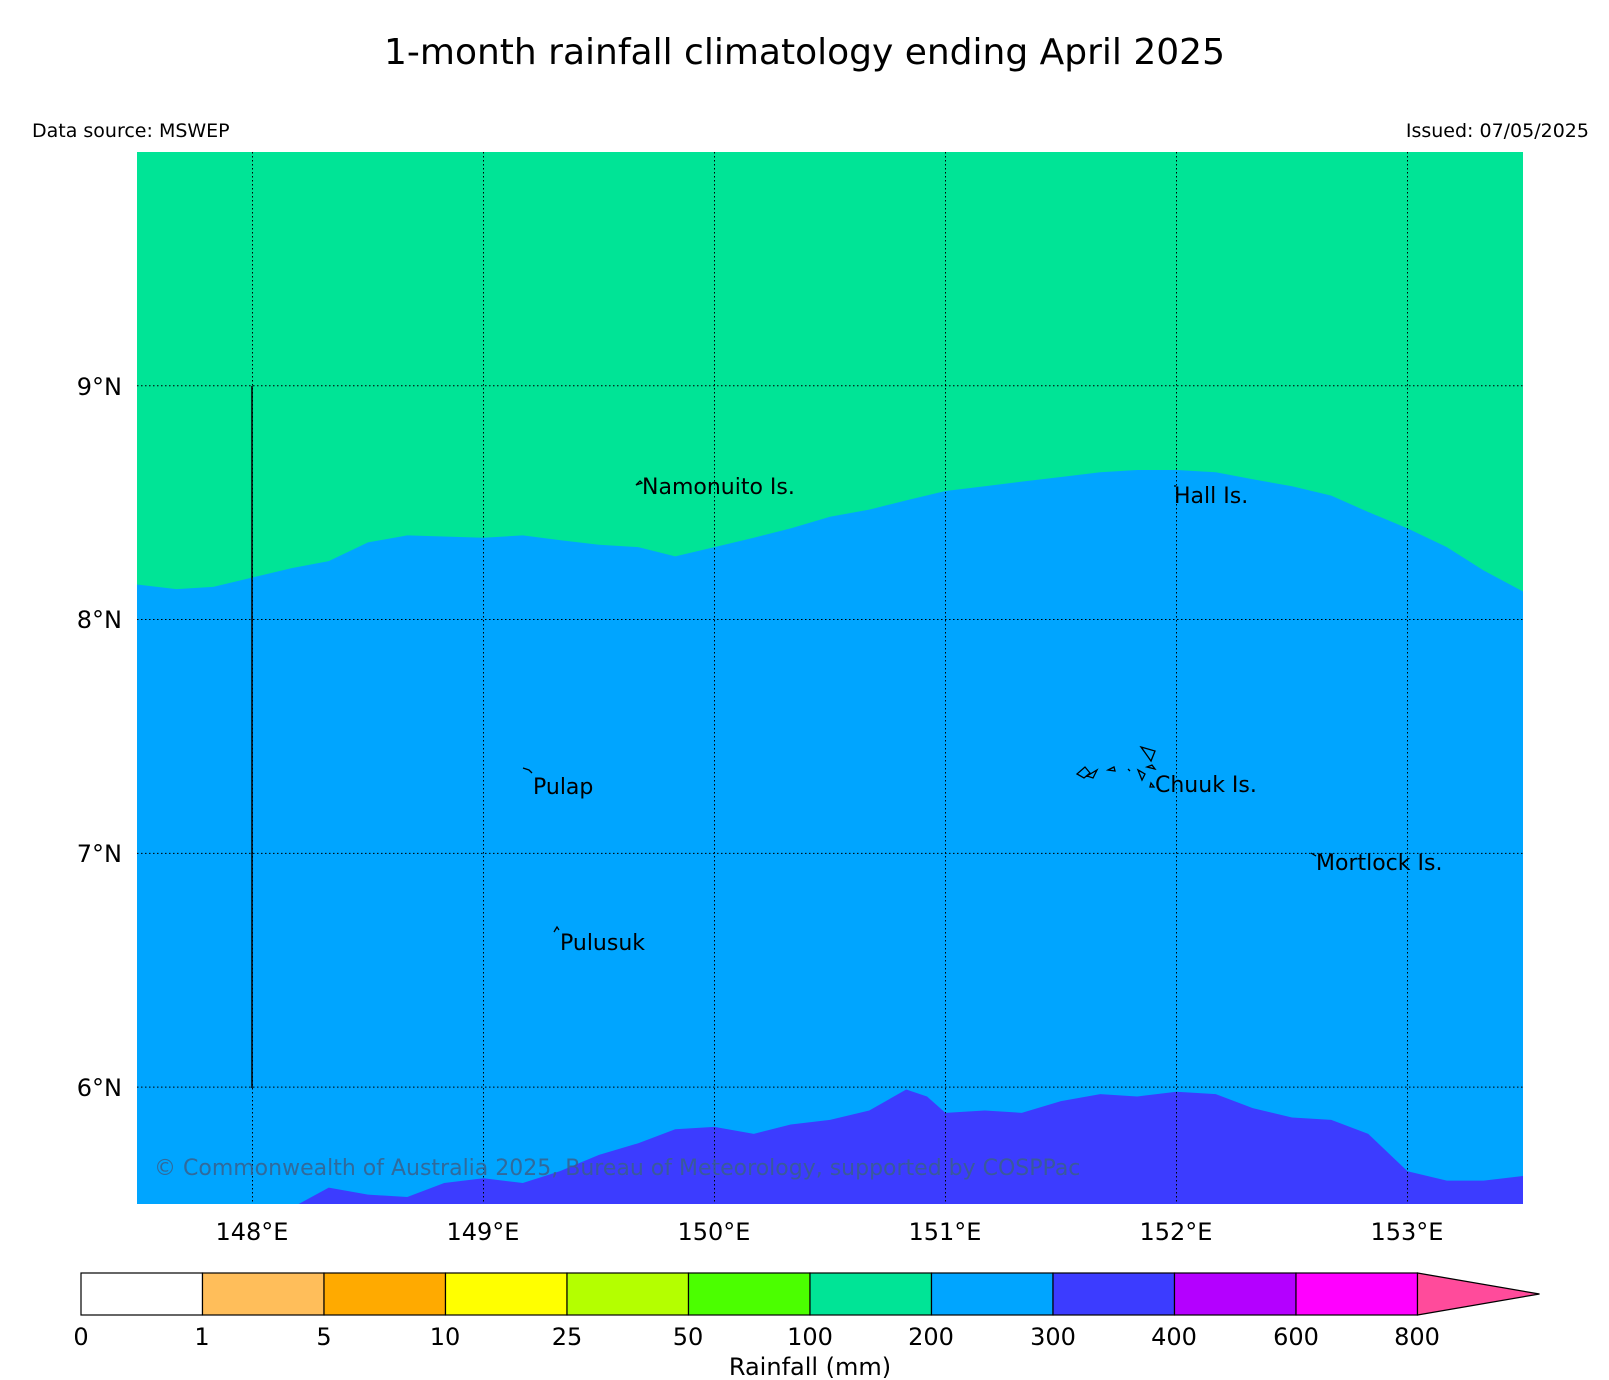 This screenshot has width=1609, height=1380. Describe the element at coordinates (201, 1337) in the screenshot. I see `colorbar-tick-1: 1` at that location.